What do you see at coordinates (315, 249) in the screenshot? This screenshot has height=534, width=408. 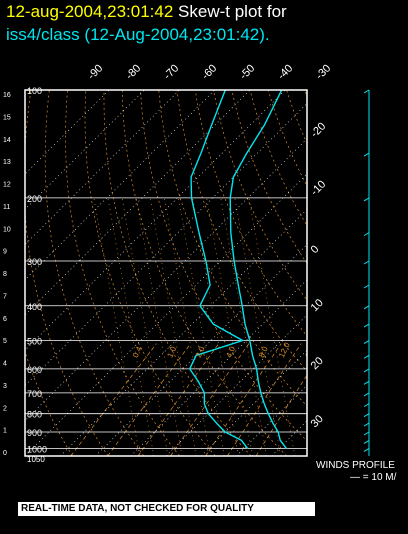 I see `right-temperature-label: 0` at bounding box center [315, 249].